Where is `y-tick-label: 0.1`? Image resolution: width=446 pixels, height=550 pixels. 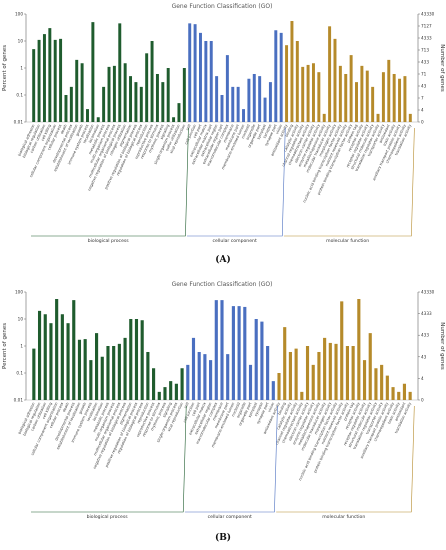 y-tick-label: 0.1 is located at coordinates (19, 373).